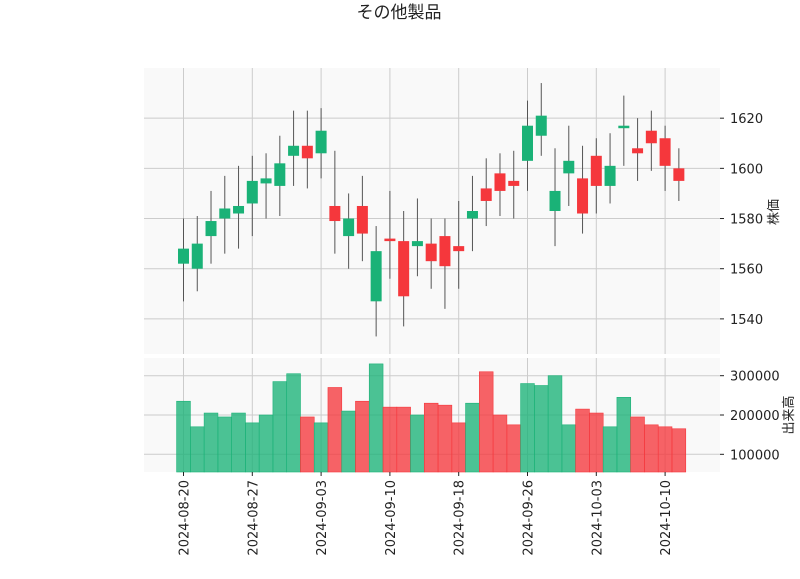 The width and height of the screenshot is (800, 579). What do you see at coordinates (460, 518) in the screenshot?
I see `x-tick-label: 2024-09-18` at bounding box center [460, 518].